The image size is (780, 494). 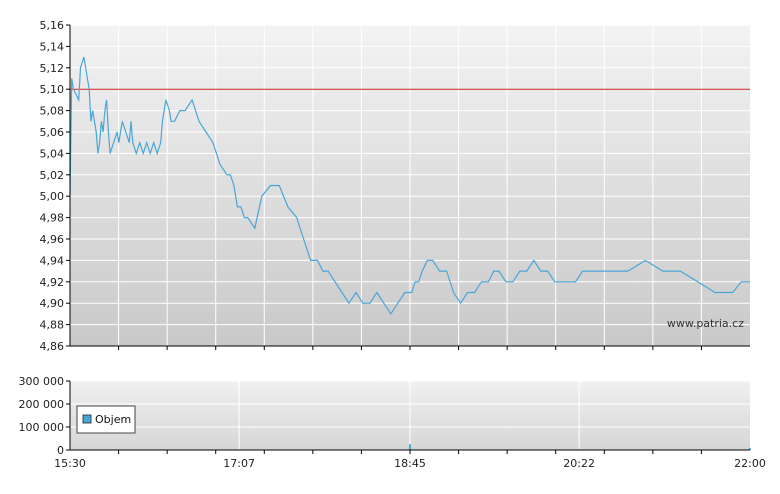 What do you see at coordinates (52, 111) in the screenshot?
I see `price-y-tick-label: 5,08` at bounding box center [52, 111].